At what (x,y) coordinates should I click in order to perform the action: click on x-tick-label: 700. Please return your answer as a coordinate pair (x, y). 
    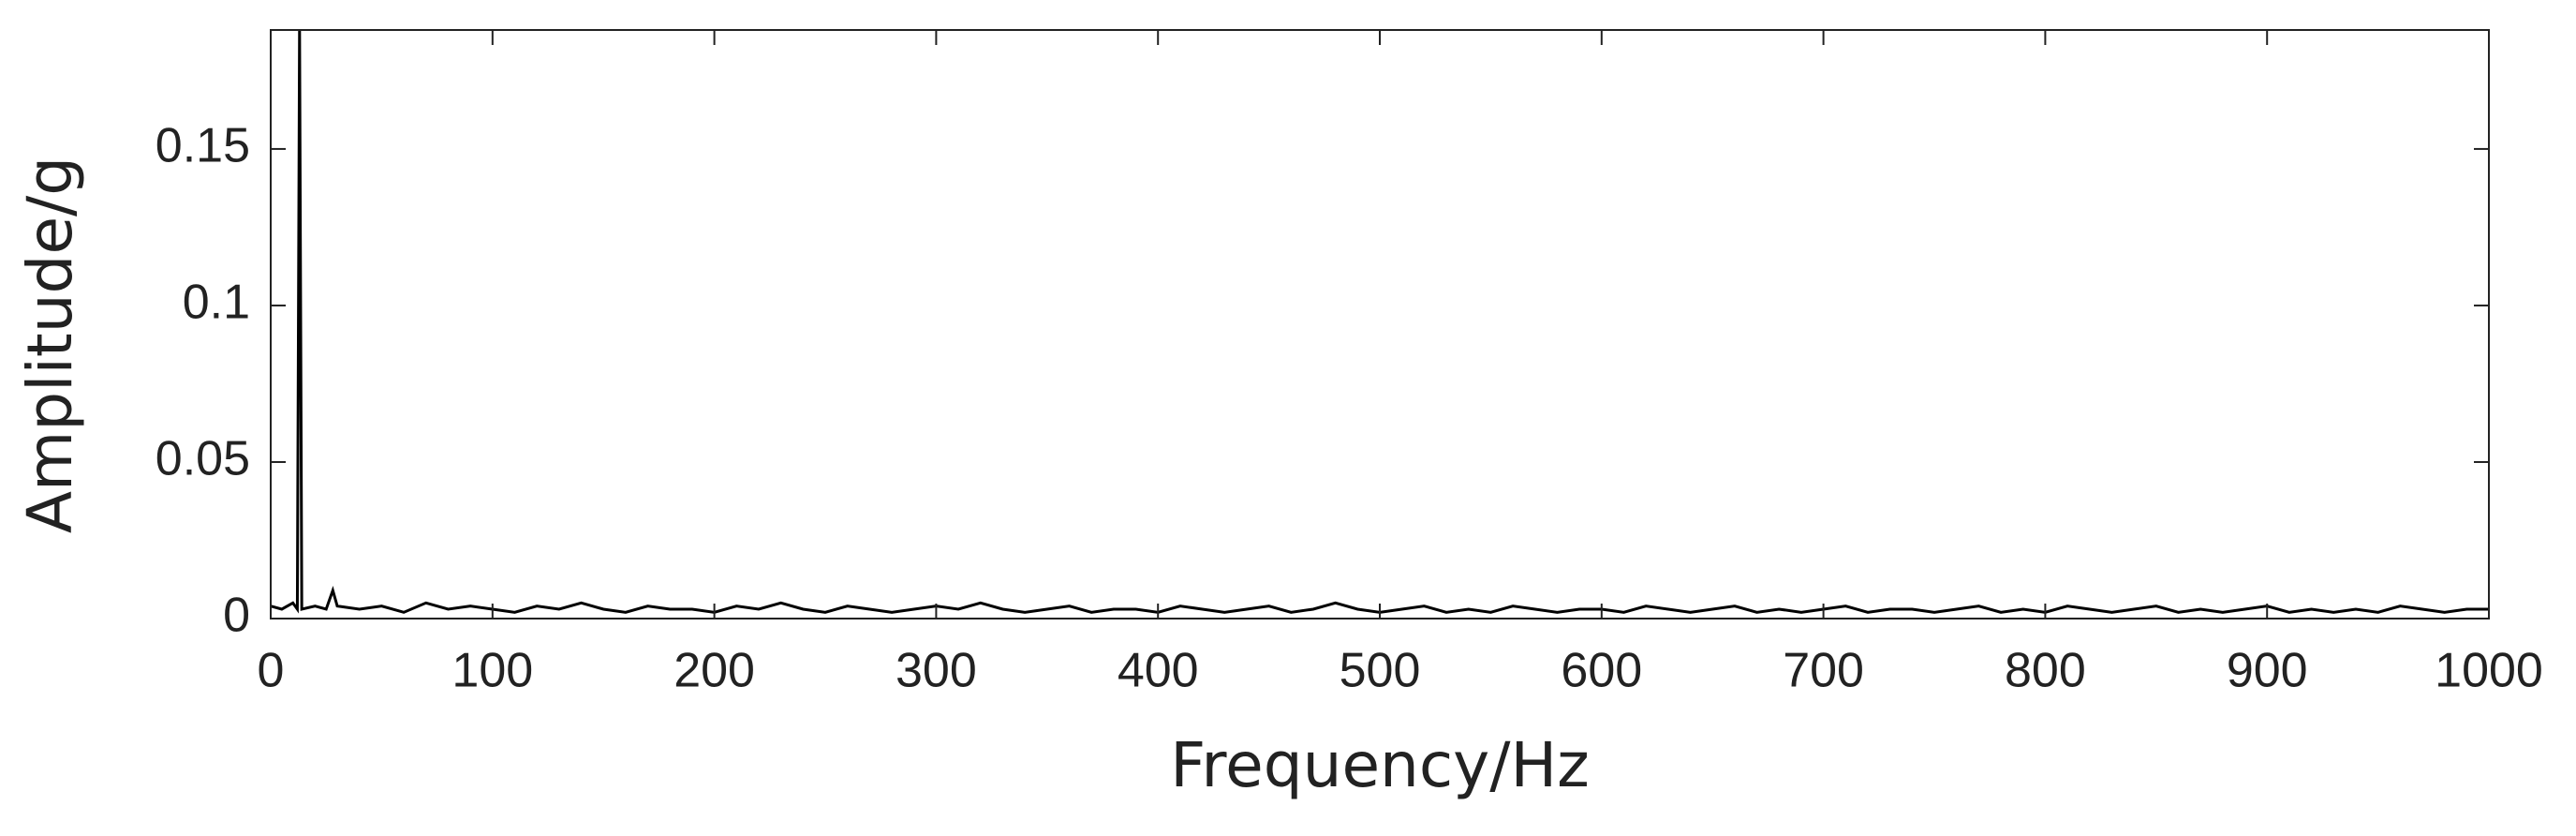
    Looking at the image, I should click on (1823, 671).